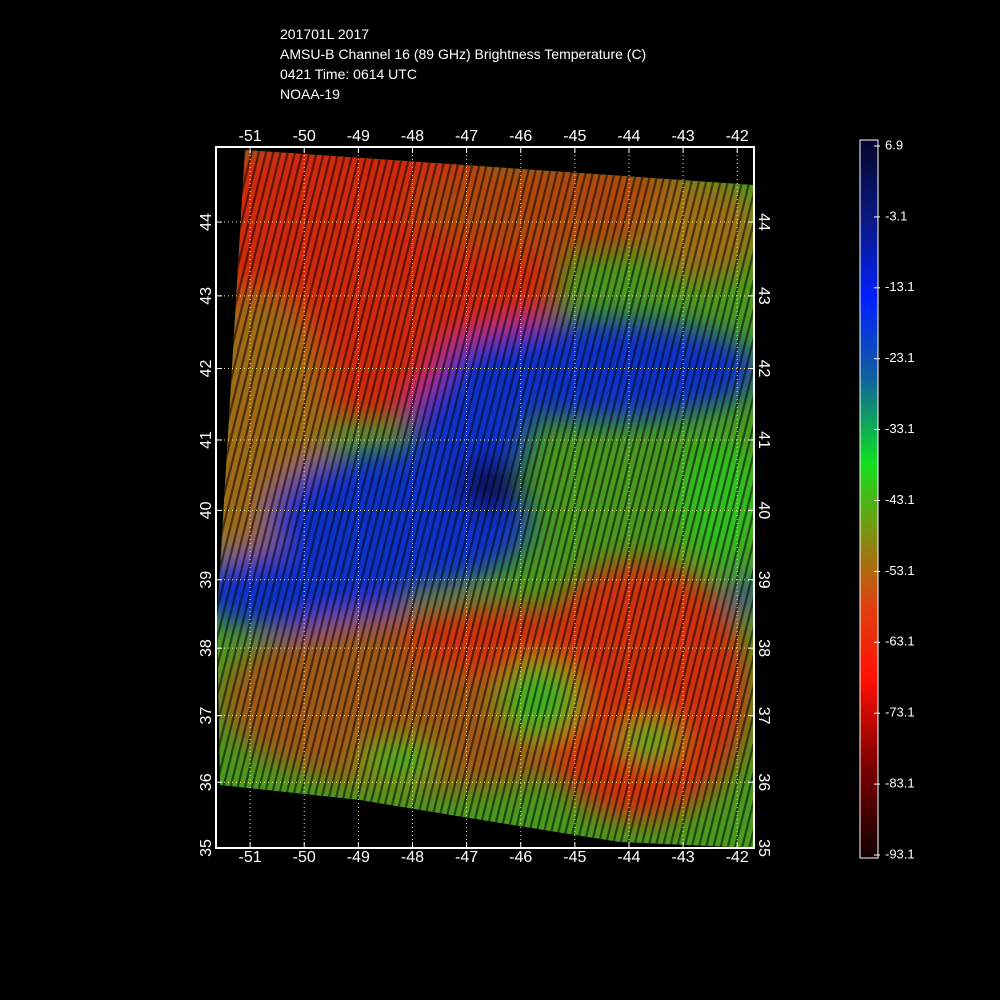 The image size is (1000, 1000). Describe the element at coordinates (324, 34) in the screenshot. I see `header-line: 201701L 2017` at that location.